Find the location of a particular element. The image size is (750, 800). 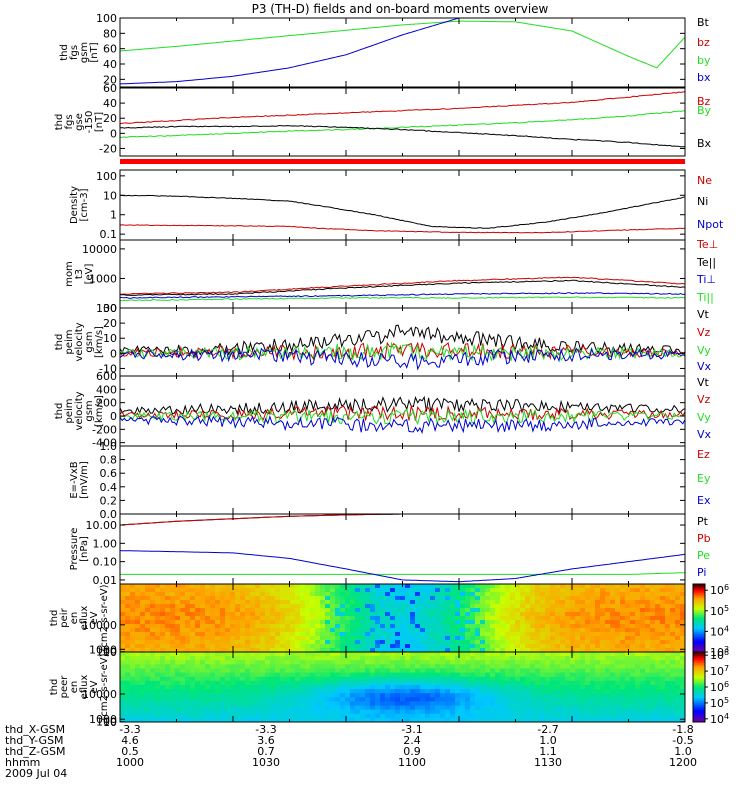

y-axis-label-line: (cm2-s-sr-eV) is located at coordinates (104, 617).